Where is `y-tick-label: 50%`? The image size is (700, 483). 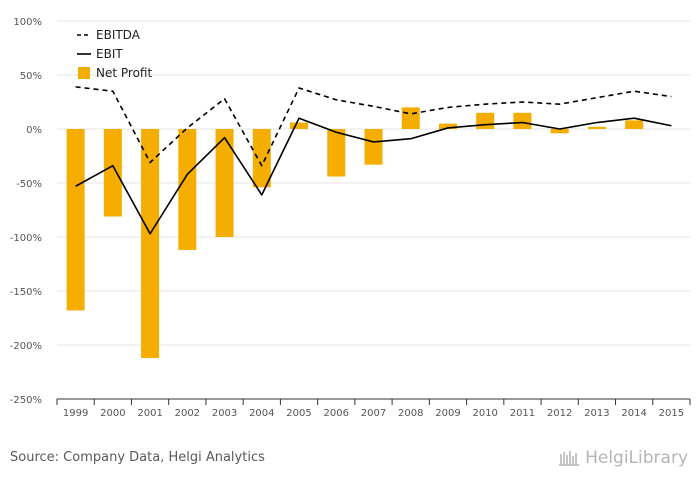 y-tick-label: 50% is located at coordinates (31, 76).